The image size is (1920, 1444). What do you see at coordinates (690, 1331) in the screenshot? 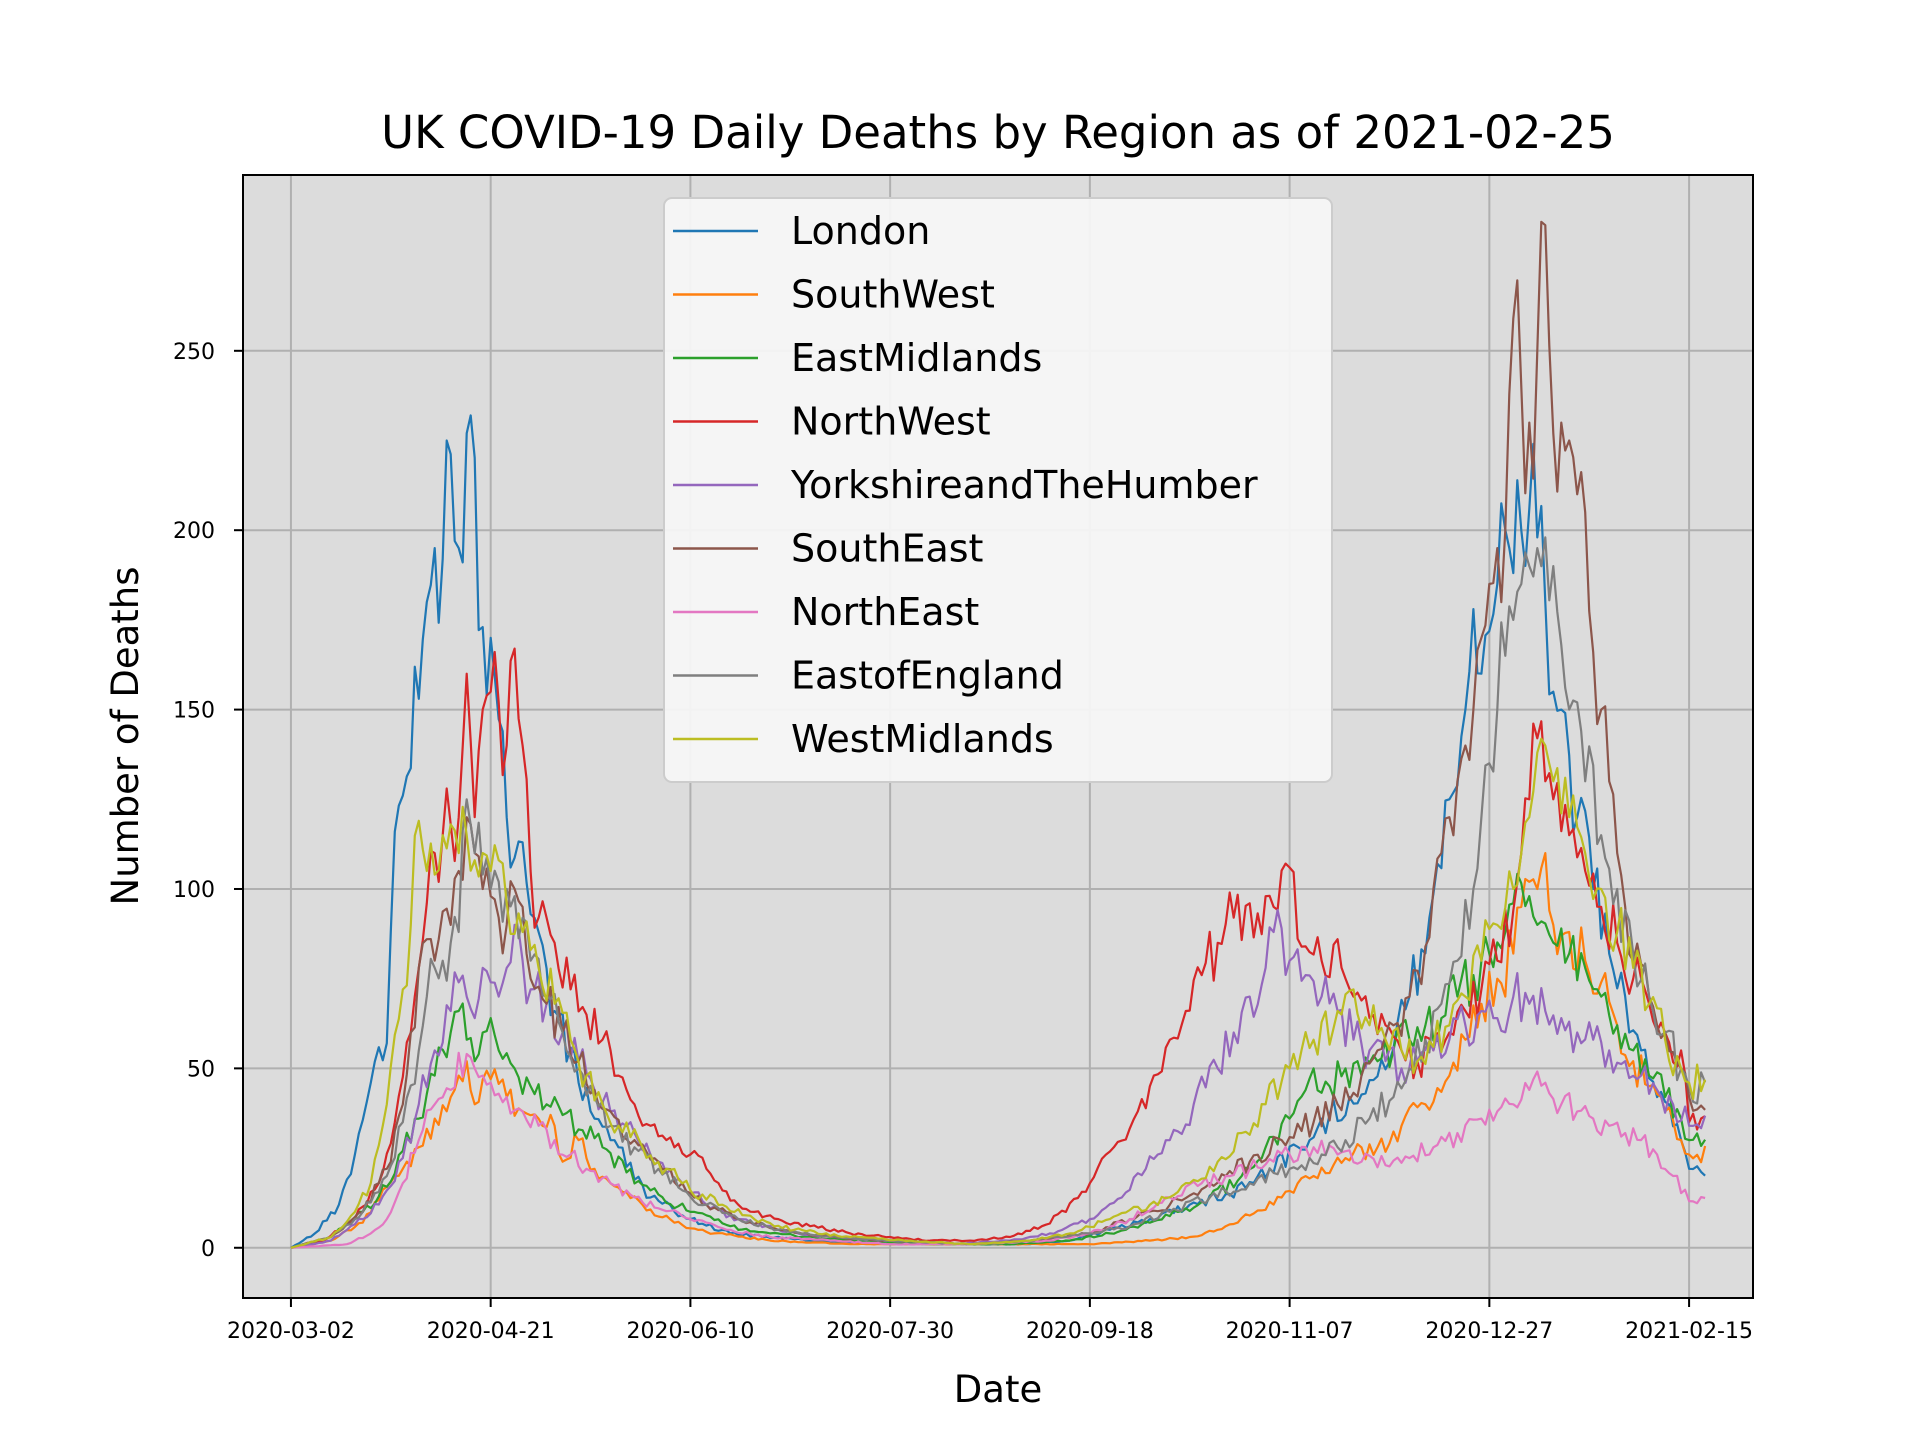
I see `x-tick-label: 2020-06-10` at bounding box center [690, 1331].